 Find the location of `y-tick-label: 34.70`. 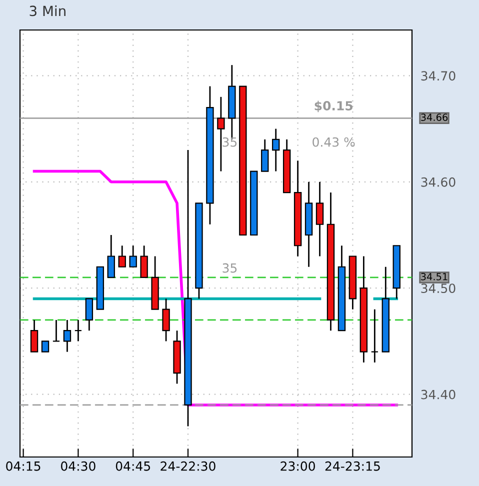

y-tick-label: 34.70 is located at coordinates (438, 76).